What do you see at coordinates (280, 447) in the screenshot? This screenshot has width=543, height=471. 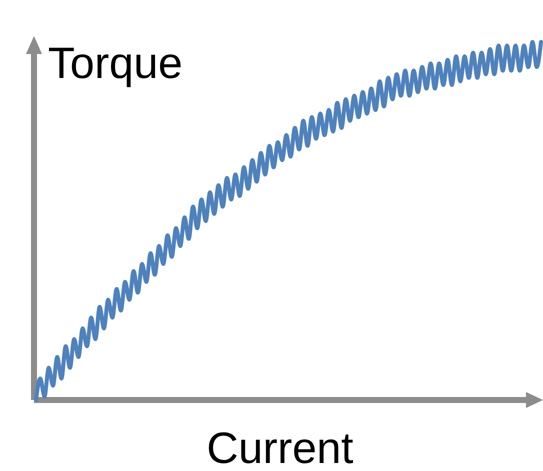 I see `x-axis-title: Current` at bounding box center [280, 447].